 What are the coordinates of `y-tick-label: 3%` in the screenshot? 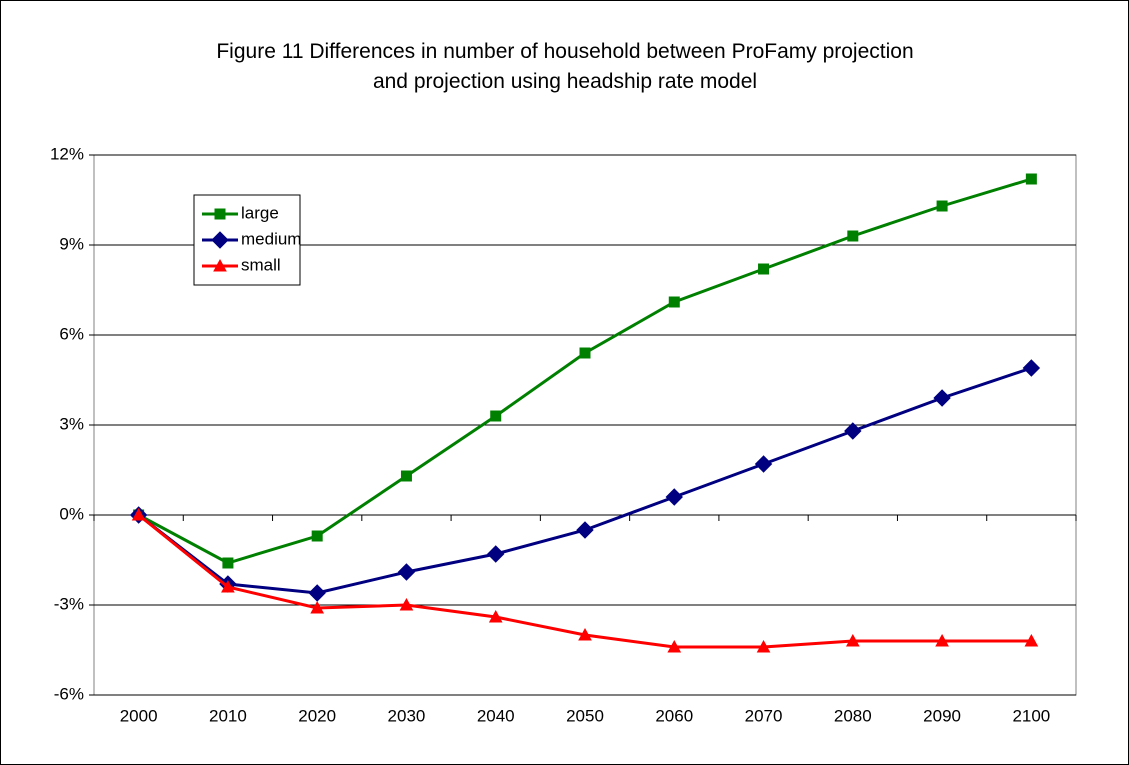 It's located at (71, 423).